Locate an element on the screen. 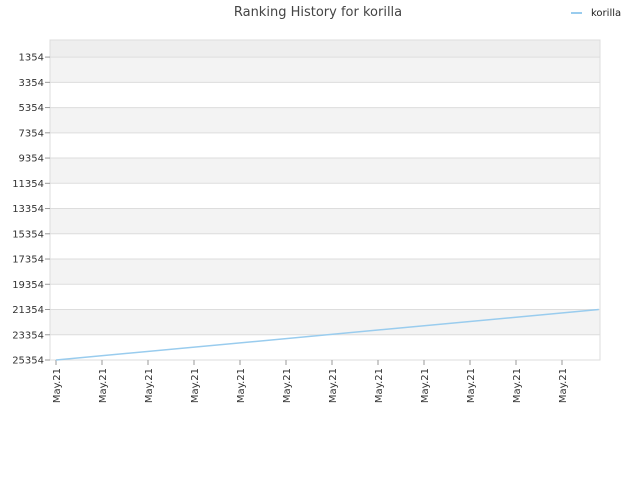 The height and width of the screenshot is (480, 640). legend-label-korilla: korilla is located at coordinates (606, 13).